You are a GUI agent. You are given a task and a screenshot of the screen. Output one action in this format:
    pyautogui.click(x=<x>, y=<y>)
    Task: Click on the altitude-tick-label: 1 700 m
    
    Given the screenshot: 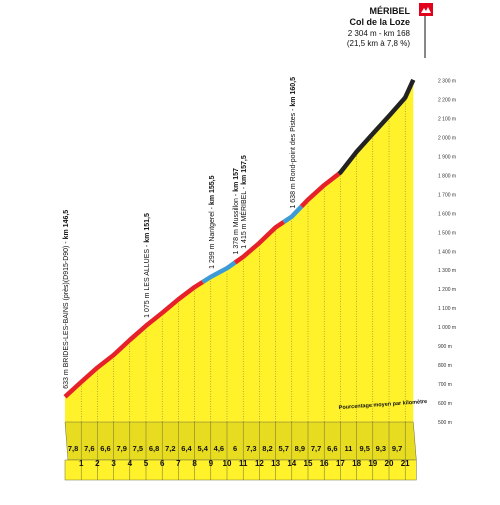 What is the action you would take?
    pyautogui.click(x=447, y=195)
    